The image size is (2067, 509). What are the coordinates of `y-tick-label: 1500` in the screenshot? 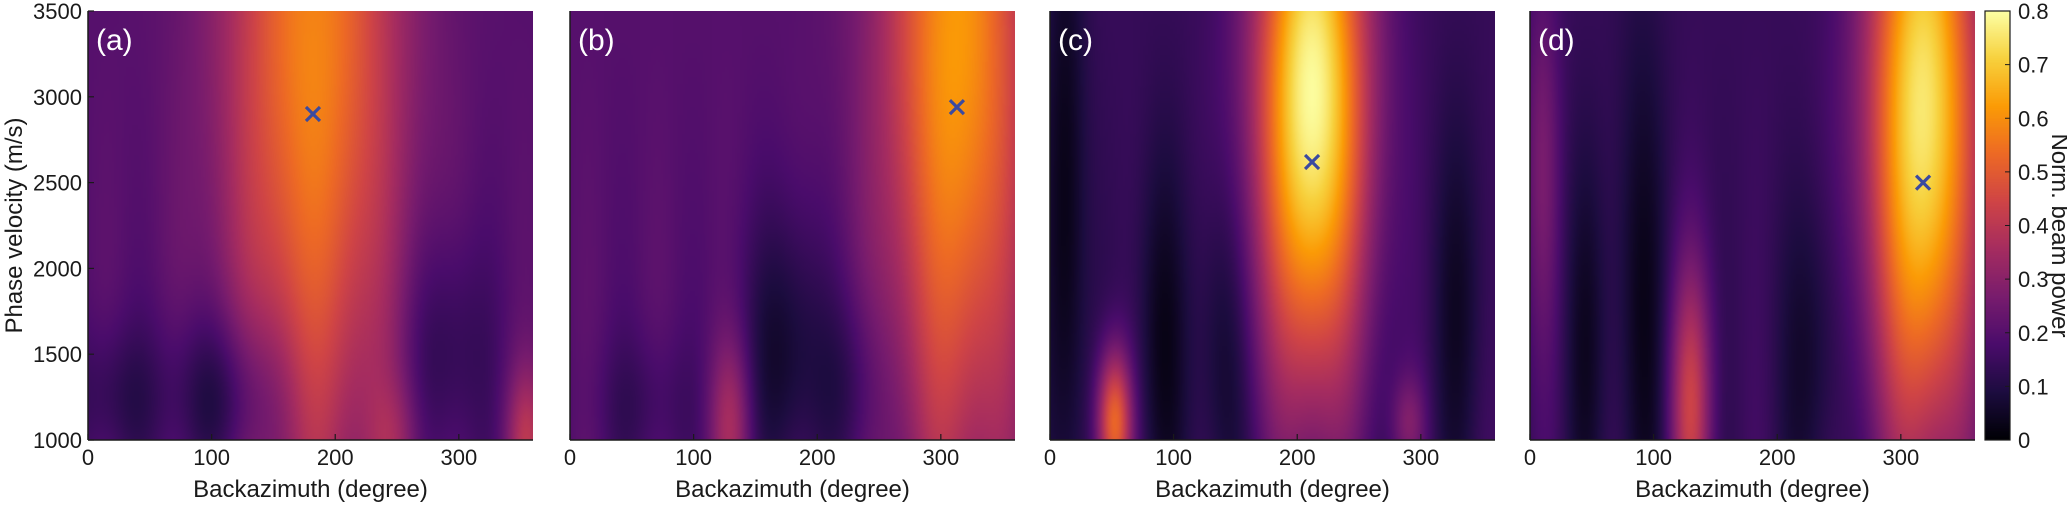 It's located at (57, 354).